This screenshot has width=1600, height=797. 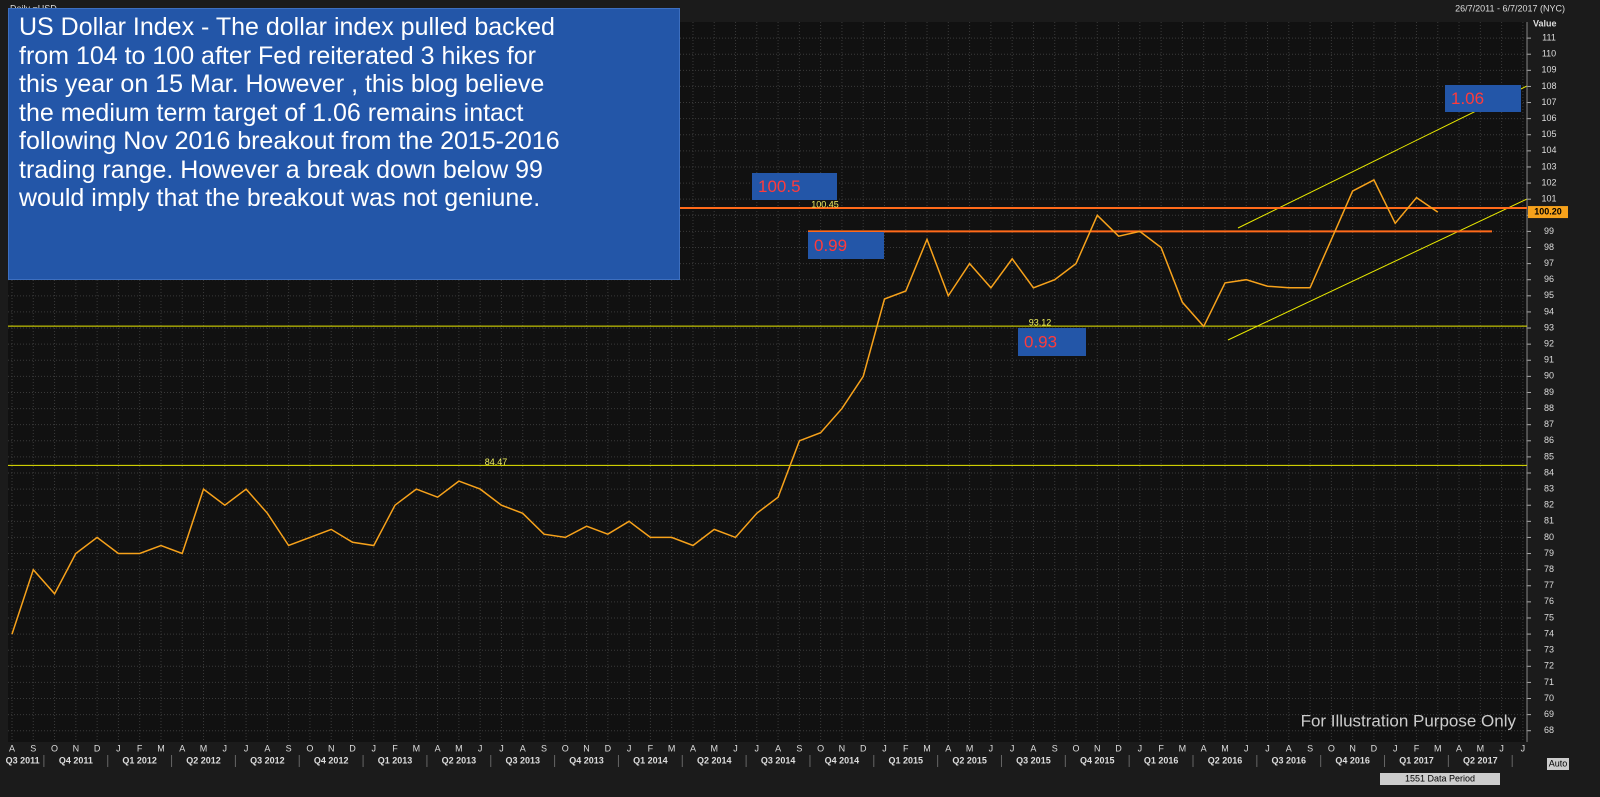 I want to click on quarter-label: Q1 2013, so click(x=395, y=760).